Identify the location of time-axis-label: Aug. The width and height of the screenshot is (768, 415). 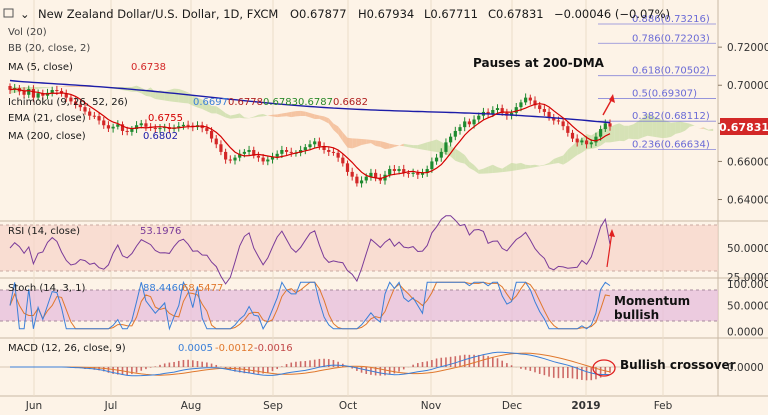
(191, 406).